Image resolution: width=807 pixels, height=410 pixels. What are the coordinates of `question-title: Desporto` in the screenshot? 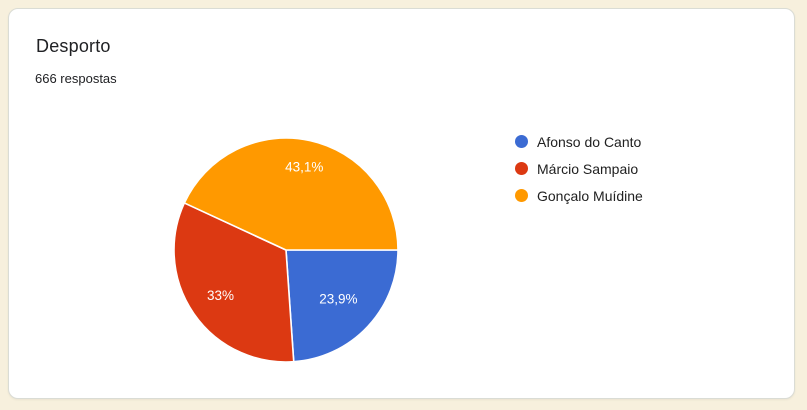 It's located at (73, 46).